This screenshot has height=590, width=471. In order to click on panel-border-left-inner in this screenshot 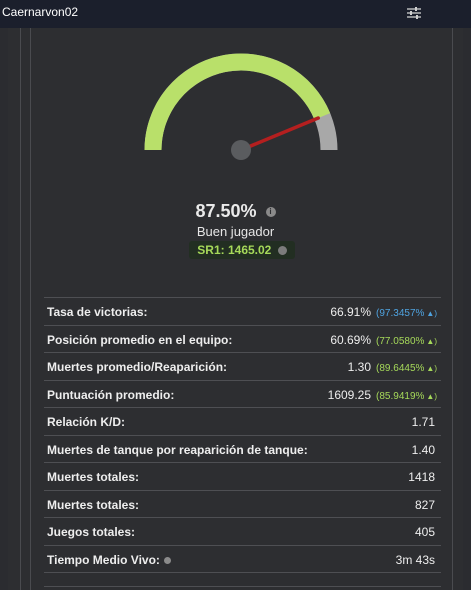, I will do `click(30, 309)`.